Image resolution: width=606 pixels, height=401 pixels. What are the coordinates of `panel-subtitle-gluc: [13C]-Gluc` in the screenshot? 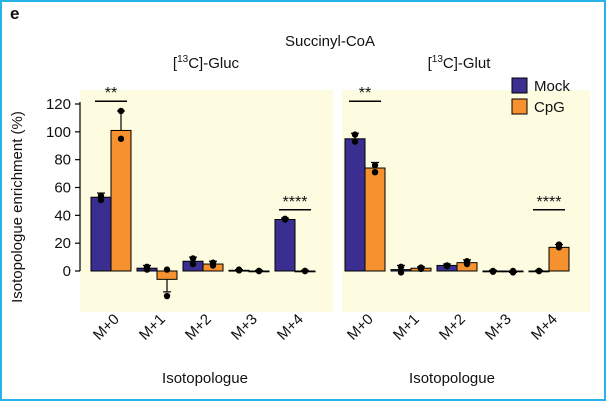 It's located at (206, 63).